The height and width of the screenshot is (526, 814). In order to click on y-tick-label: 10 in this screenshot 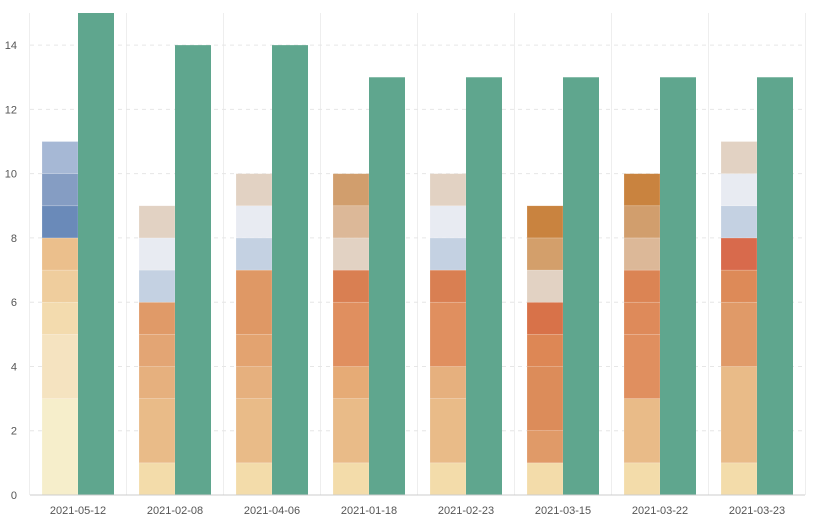, I will do `click(11, 175)`.